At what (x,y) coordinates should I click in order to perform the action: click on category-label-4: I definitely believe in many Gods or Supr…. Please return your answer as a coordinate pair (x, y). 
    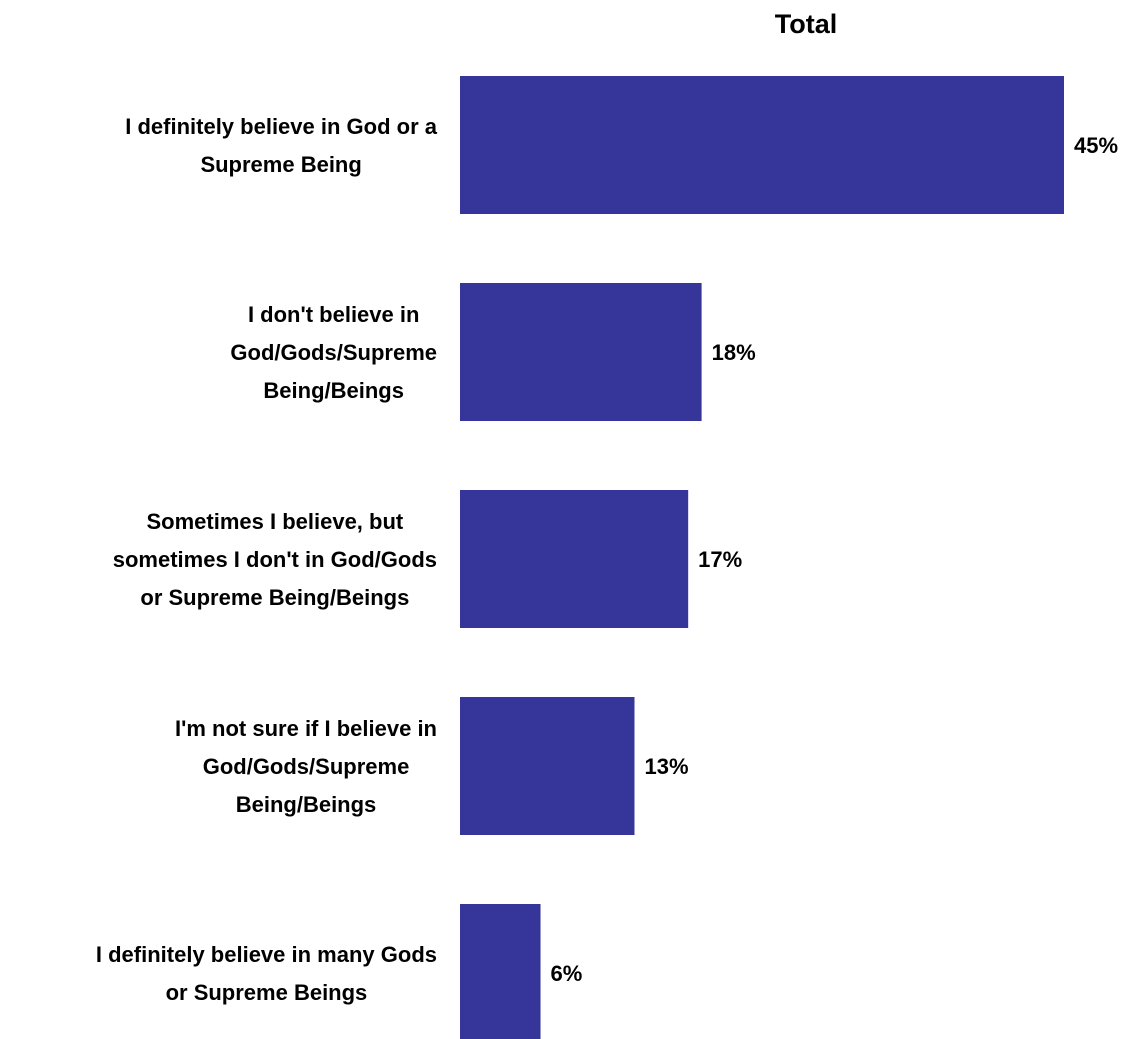
    Looking at the image, I should click on (266, 973).